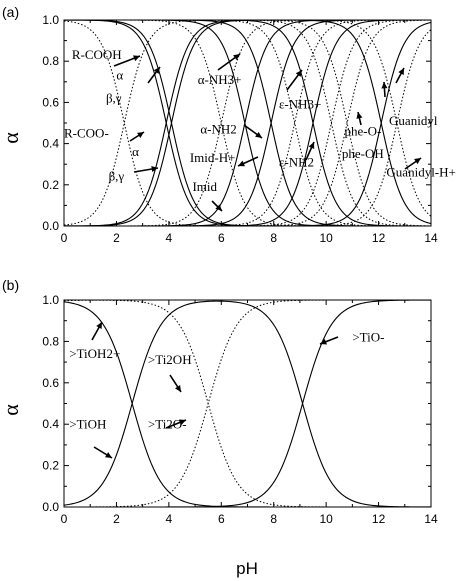 The height and width of the screenshot is (581, 474). What do you see at coordinates (50, 383) in the screenshot?
I see `panel-b-y-tick-label: 0.6` at bounding box center [50, 383].